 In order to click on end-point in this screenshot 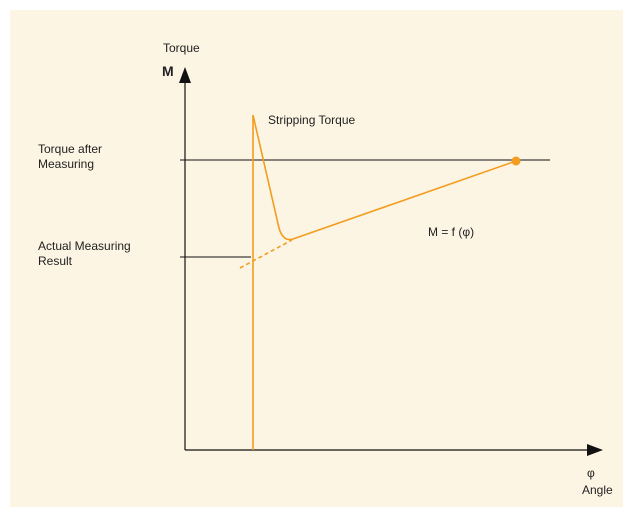, I will do `click(516, 161)`.